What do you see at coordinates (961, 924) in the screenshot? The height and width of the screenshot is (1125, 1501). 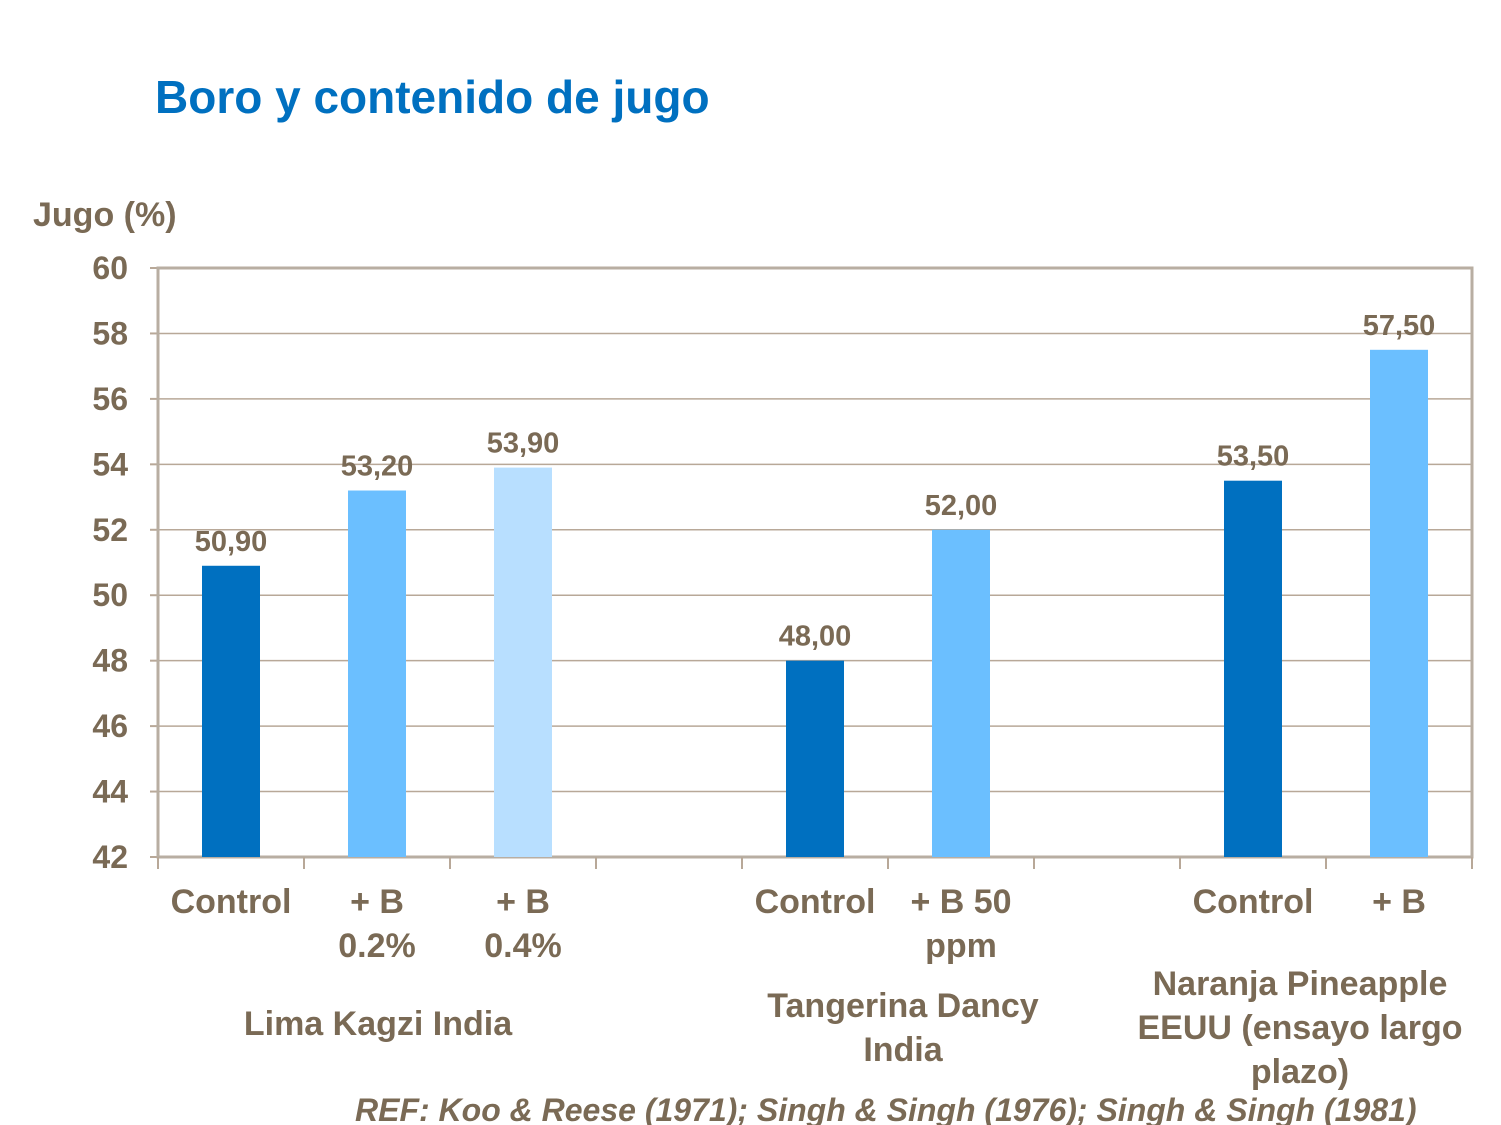 I see `category-label: + B 50 ppm` at bounding box center [961, 924].